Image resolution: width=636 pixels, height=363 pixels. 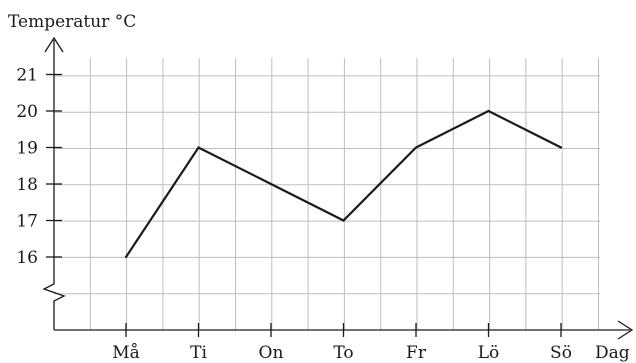 What do you see at coordinates (27, 258) in the screenshot?
I see `y-tick-label-0: 16` at bounding box center [27, 258].